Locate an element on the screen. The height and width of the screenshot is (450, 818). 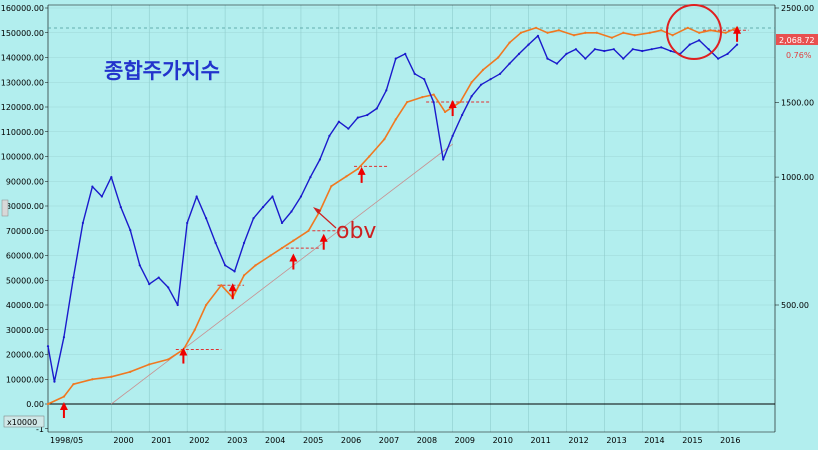
left-tick-label: 30000.00 is located at coordinates (25, 330).